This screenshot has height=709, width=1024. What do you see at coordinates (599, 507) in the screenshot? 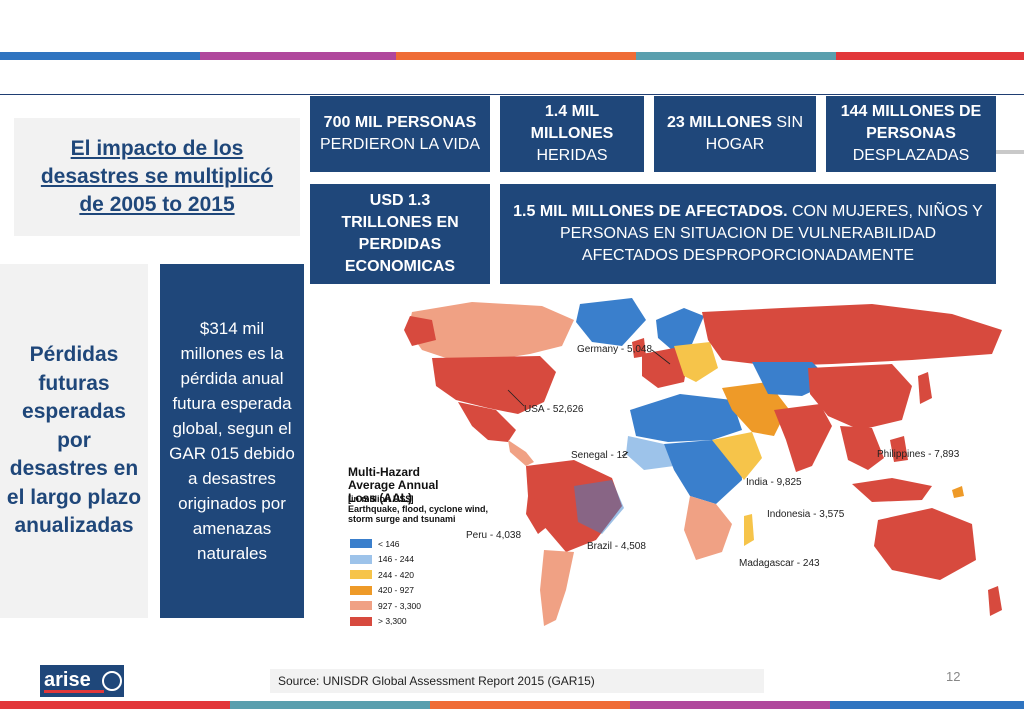
I see `map-brazil-east` at bounding box center [599, 507].